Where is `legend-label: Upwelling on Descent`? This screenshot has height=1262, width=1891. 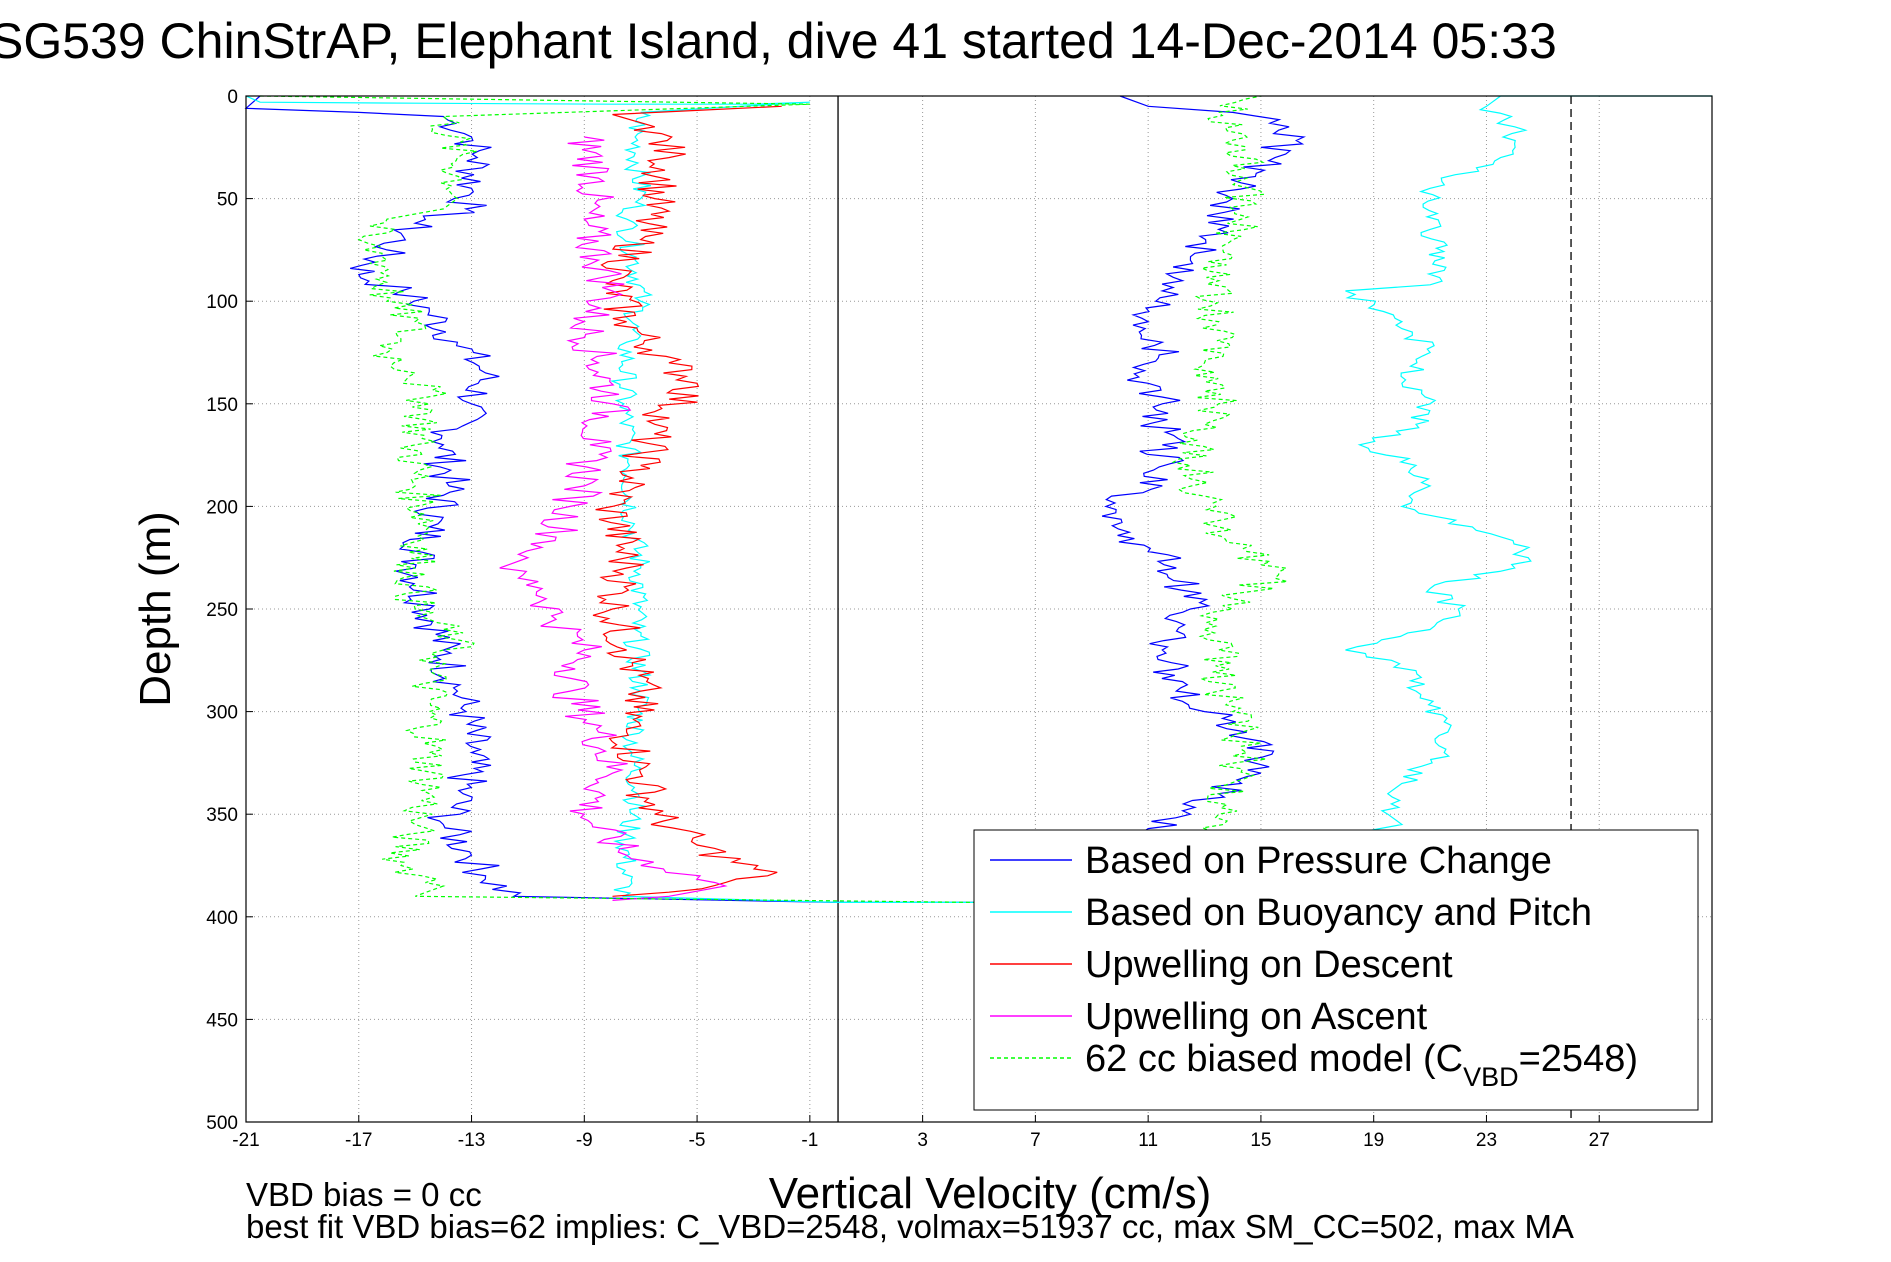
legend-label: Upwelling on Descent is located at coordinates (1269, 965).